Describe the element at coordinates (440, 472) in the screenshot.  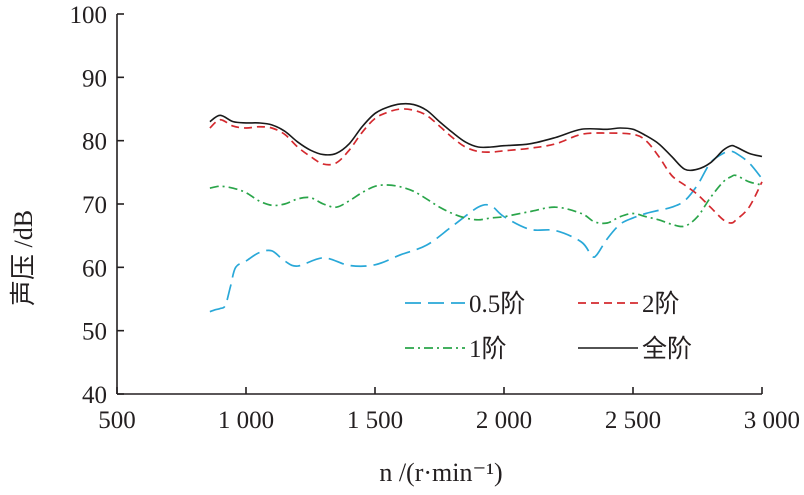
I see `x-axis-title: n /(r·min⁻¹)` at that location.